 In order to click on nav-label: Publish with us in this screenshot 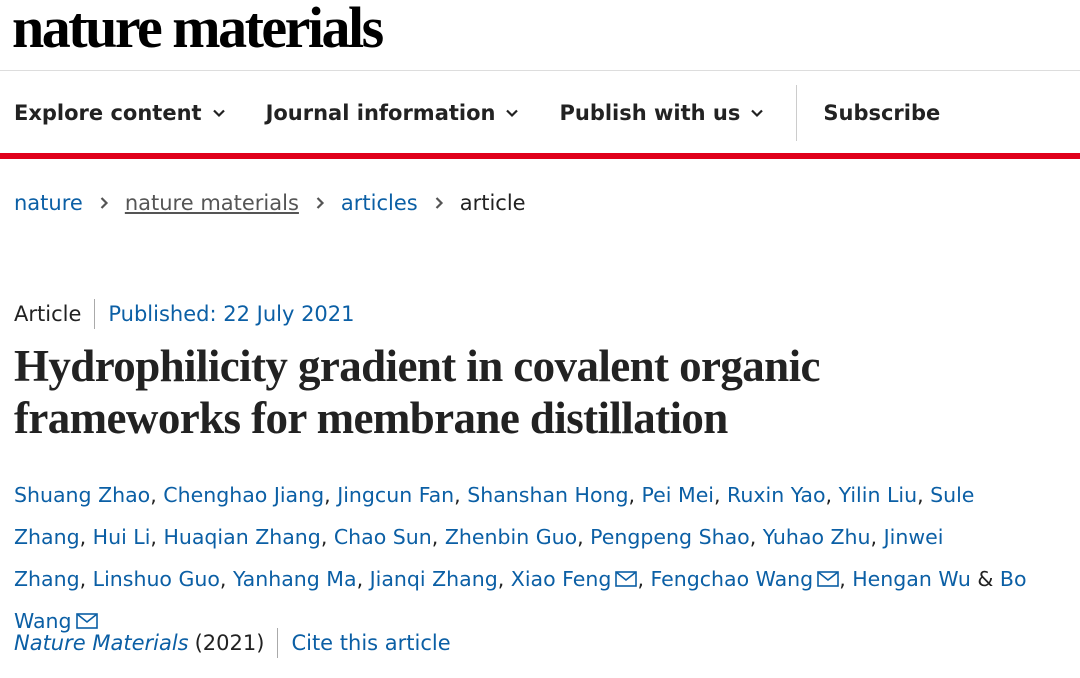, I will do `click(650, 113)`.